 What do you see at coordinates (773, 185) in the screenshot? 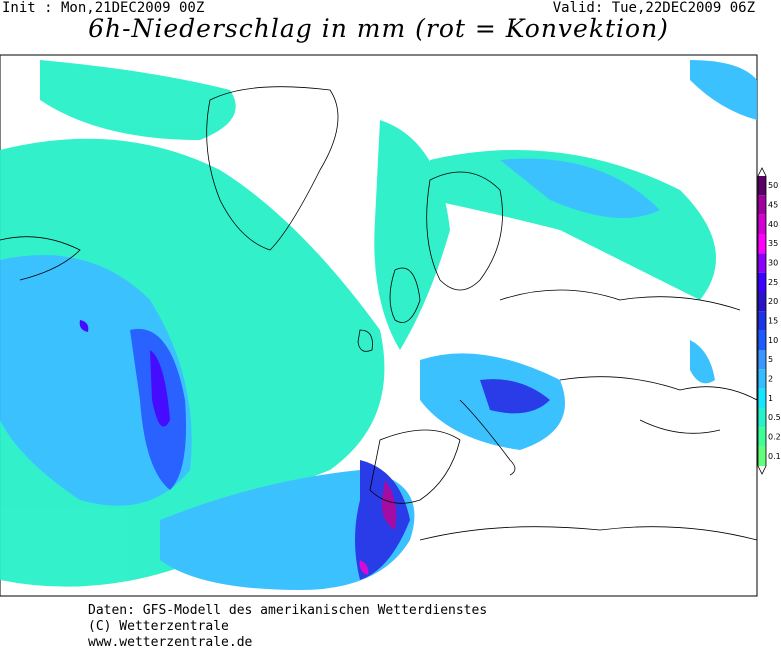
I see `colorbar-label: 50` at bounding box center [773, 185].